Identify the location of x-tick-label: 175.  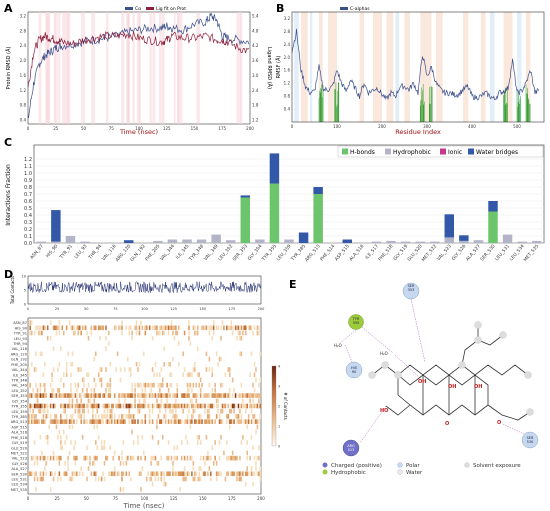
(222, 128).